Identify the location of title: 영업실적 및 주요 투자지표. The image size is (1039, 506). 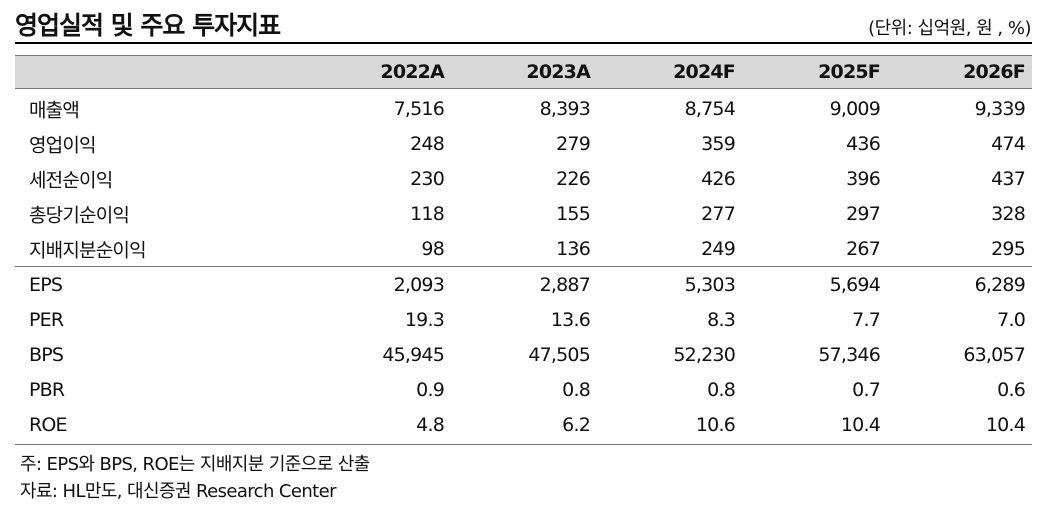
(148, 25).